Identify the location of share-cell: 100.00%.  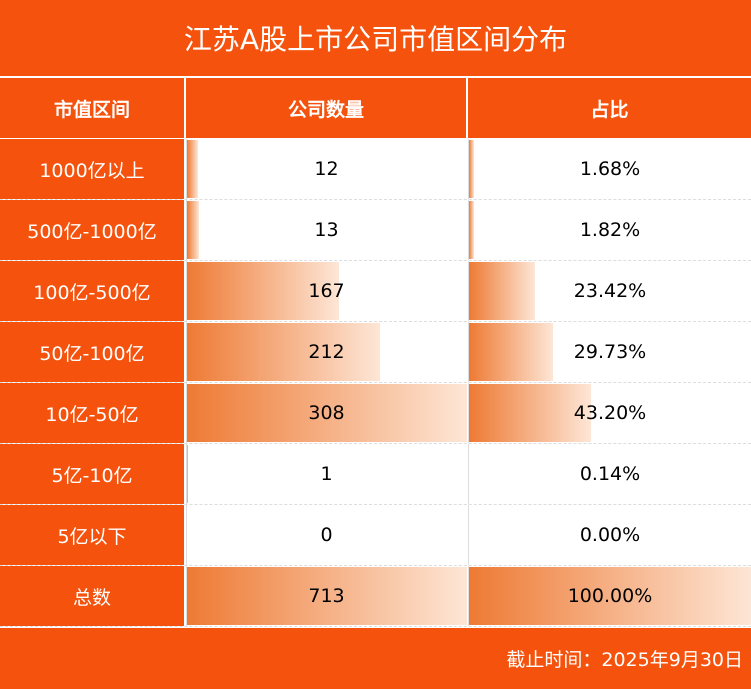
(609, 596).